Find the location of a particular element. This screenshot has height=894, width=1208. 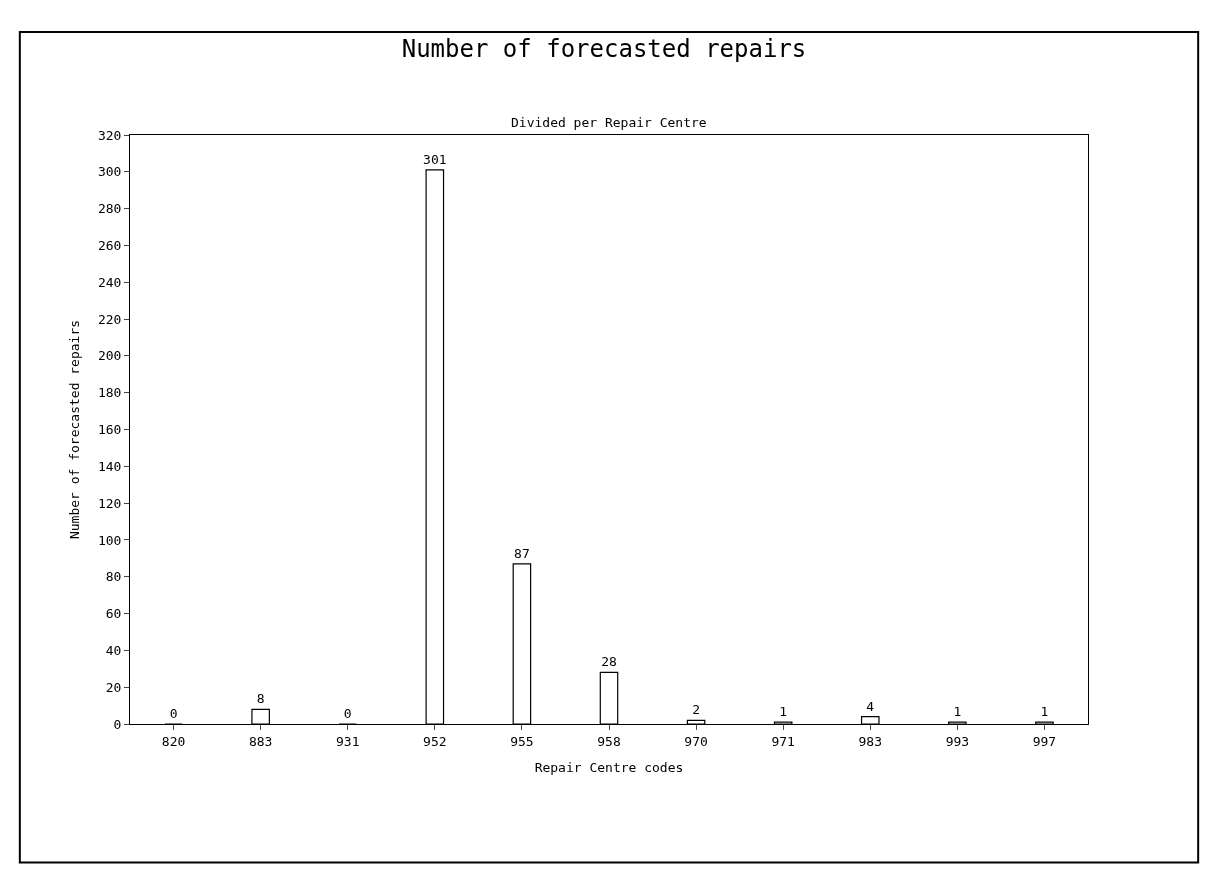

x-tick-label: 883 is located at coordinates (260, 741).